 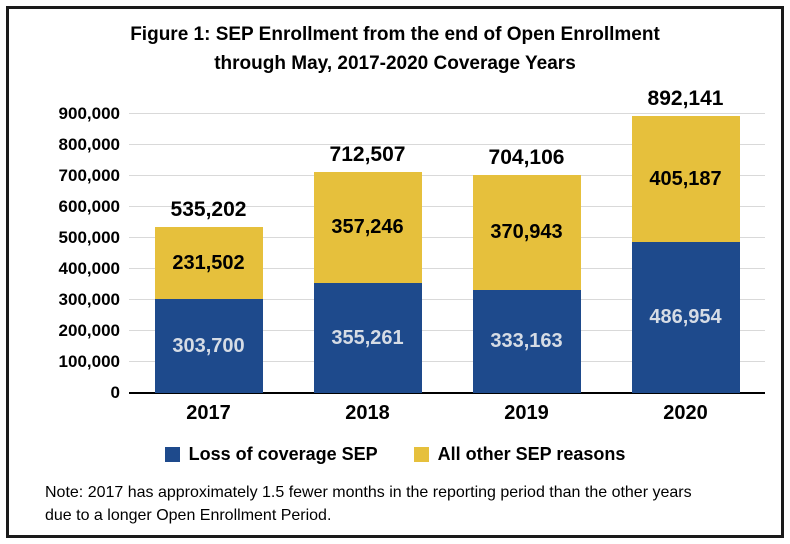 What do you see at coordinates (685, 317) in the screenshot?
I see `bar-segment: 486,954` at bounding box center [685, 317].